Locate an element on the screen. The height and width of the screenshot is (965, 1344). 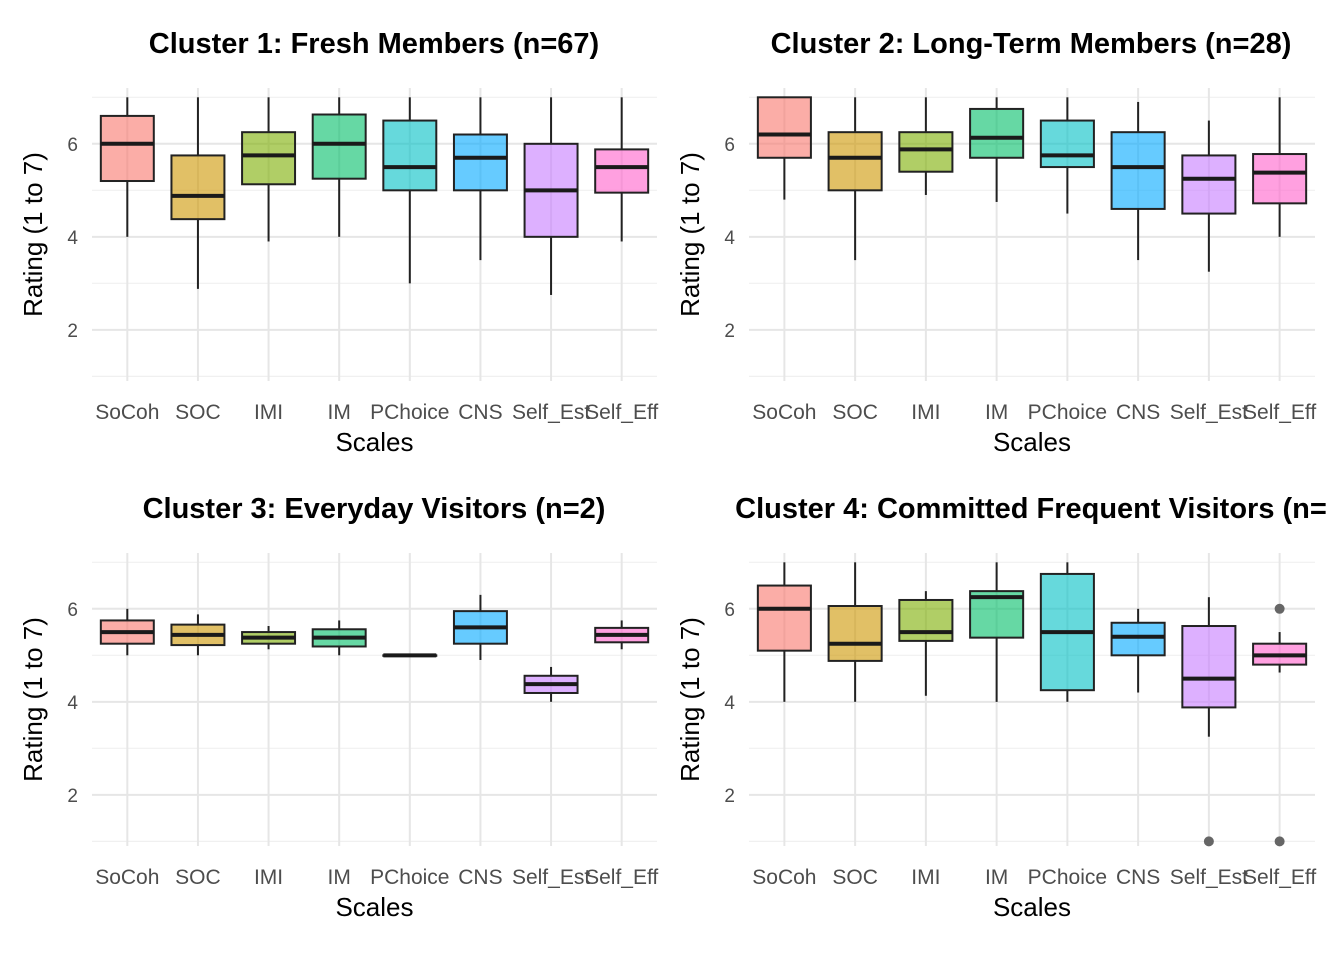
panel-title: Cluster 3: Everyday Visitors (n=2) is located at coordinates (374, 509).